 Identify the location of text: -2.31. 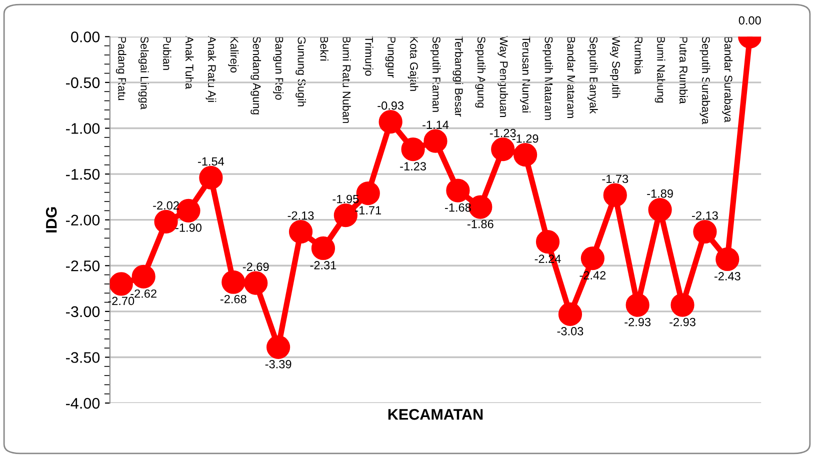
(323, 265).